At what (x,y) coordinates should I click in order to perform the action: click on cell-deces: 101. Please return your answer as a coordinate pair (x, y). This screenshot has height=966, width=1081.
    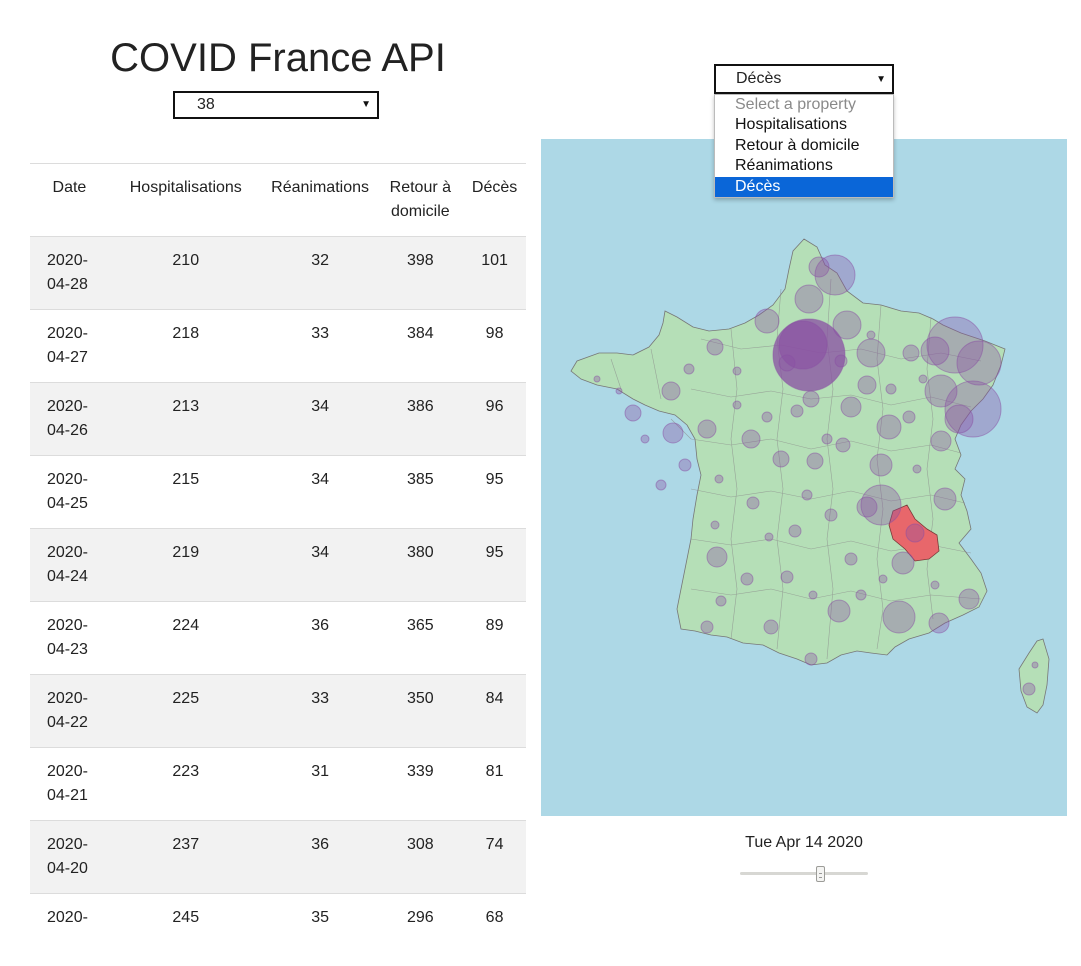
    Looking at the image, I should click on (494, 273).